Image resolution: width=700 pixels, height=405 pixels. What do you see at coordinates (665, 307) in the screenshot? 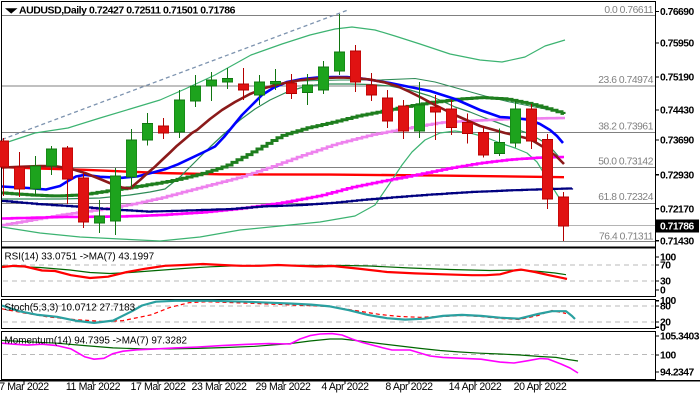
I see `svg-text: 80` at bounding box center [665, 307].